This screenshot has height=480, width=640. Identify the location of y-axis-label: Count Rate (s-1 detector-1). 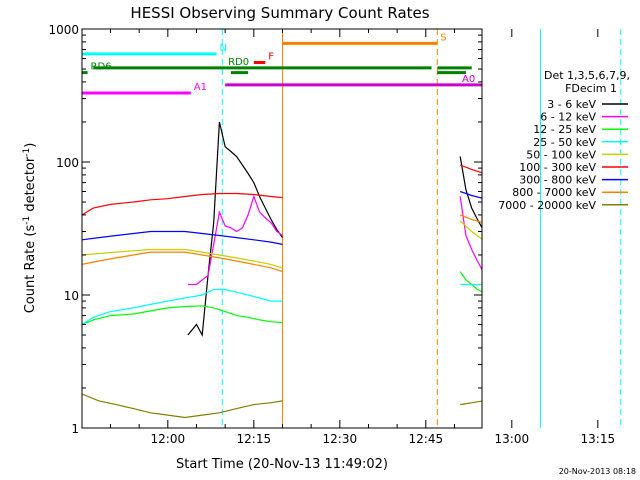
(30, 228).